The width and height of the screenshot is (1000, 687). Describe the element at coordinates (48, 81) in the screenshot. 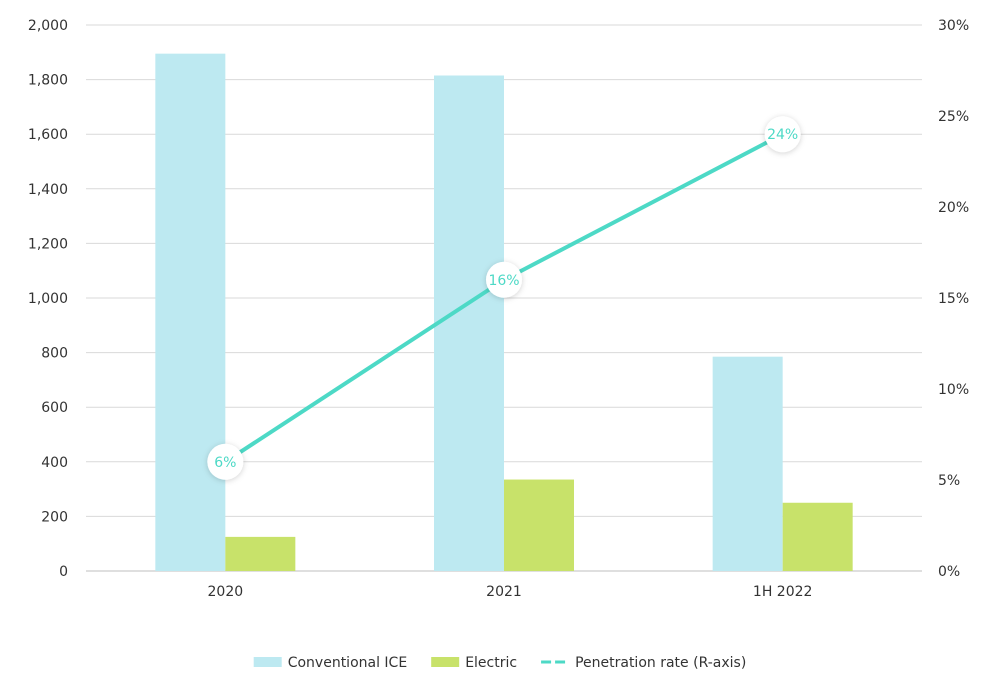

I see `left-tick-label: 1,800` at that location.